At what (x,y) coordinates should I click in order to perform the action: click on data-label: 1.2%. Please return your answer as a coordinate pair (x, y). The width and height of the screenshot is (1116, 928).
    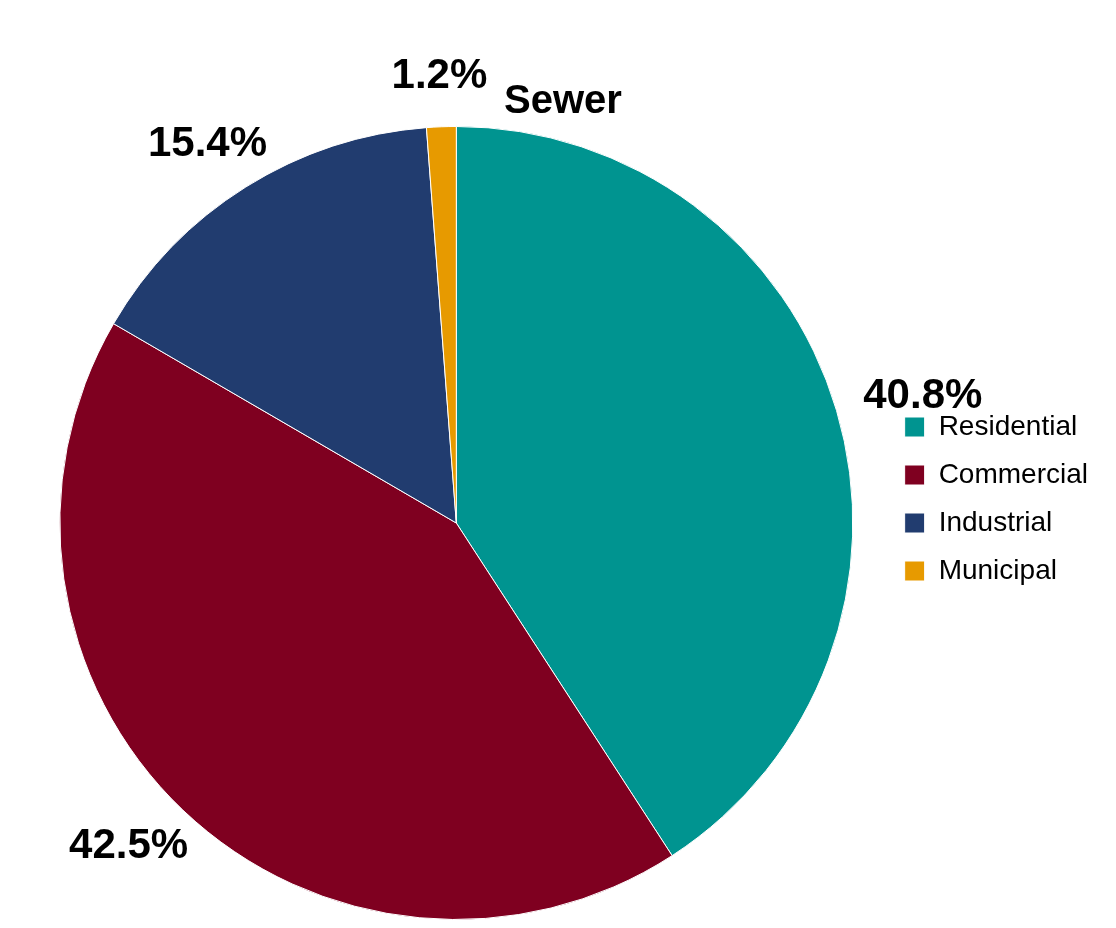
    Looking at the image, I should click on (439, 74).